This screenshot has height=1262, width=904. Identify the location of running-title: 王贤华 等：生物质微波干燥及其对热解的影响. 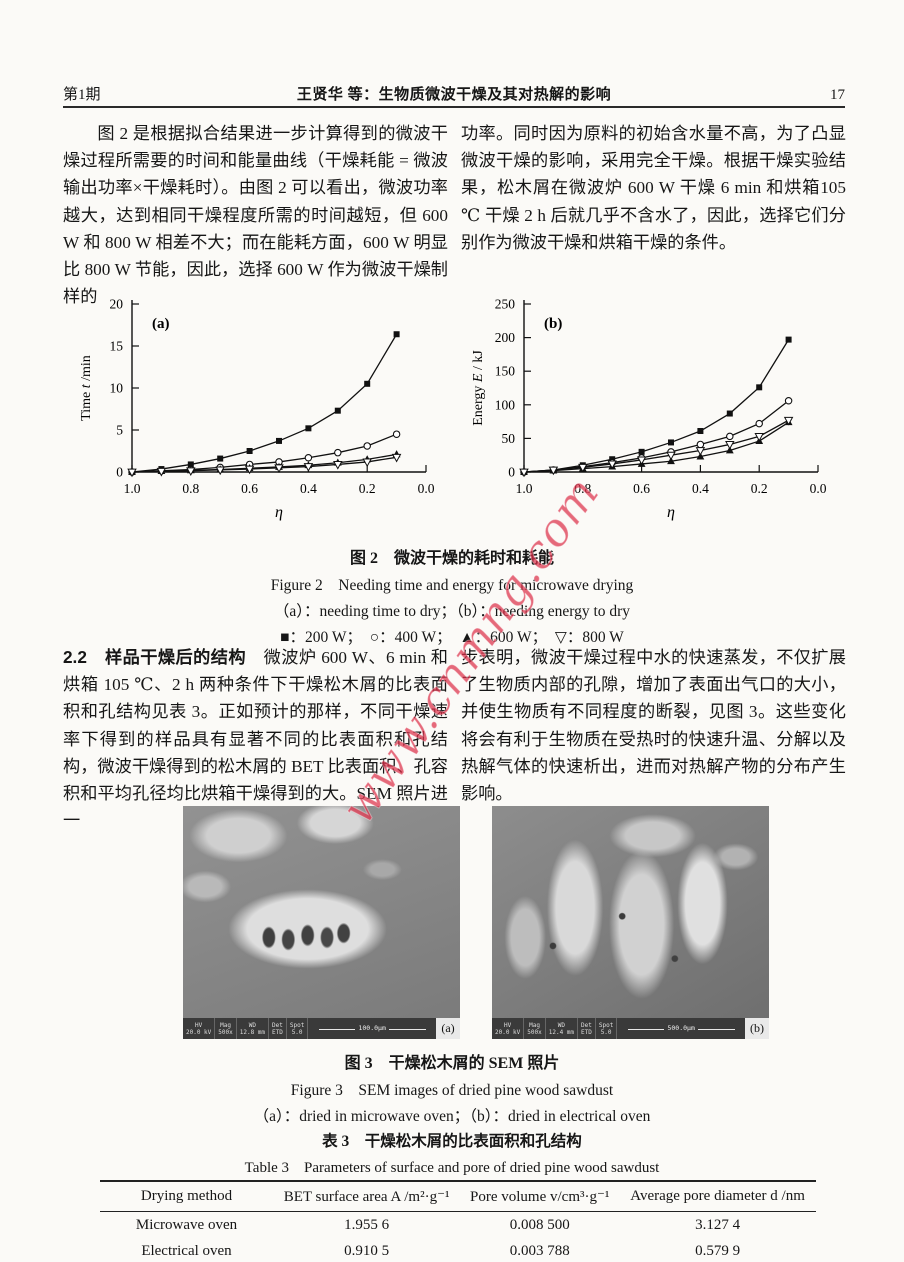
(454, 95).